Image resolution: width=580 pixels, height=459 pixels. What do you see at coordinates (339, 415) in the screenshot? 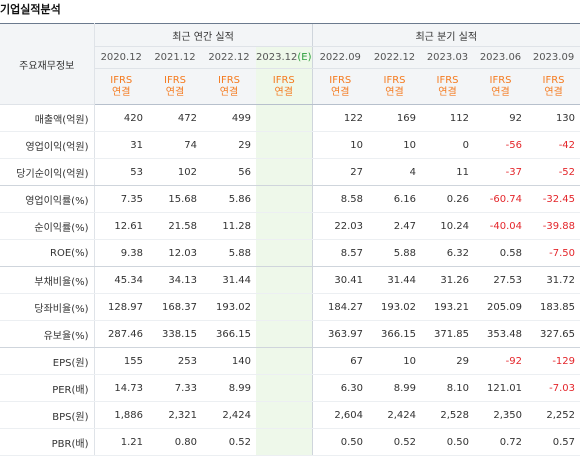
I see `table-cell: 2,604` at bounding box center [339, 415].